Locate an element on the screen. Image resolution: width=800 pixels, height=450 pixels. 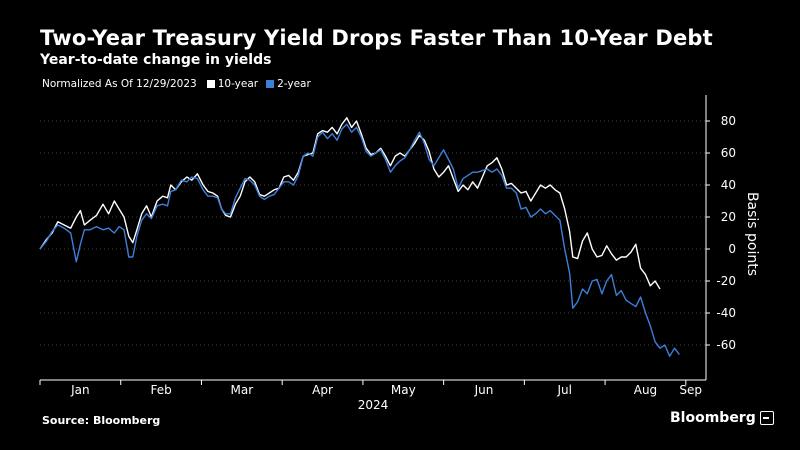
legend-swatch-10-year is located at coordinates (210, 84).